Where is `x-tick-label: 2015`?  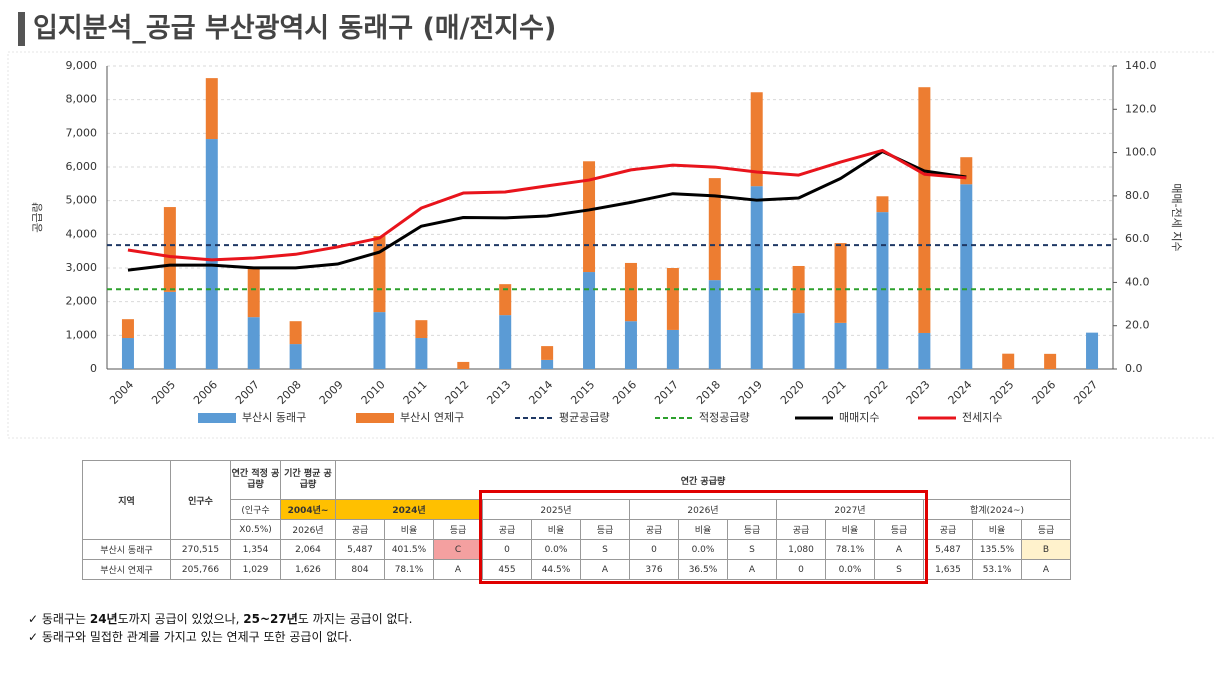 x-tick-label: 2015 is located at coordinates (582, 392).